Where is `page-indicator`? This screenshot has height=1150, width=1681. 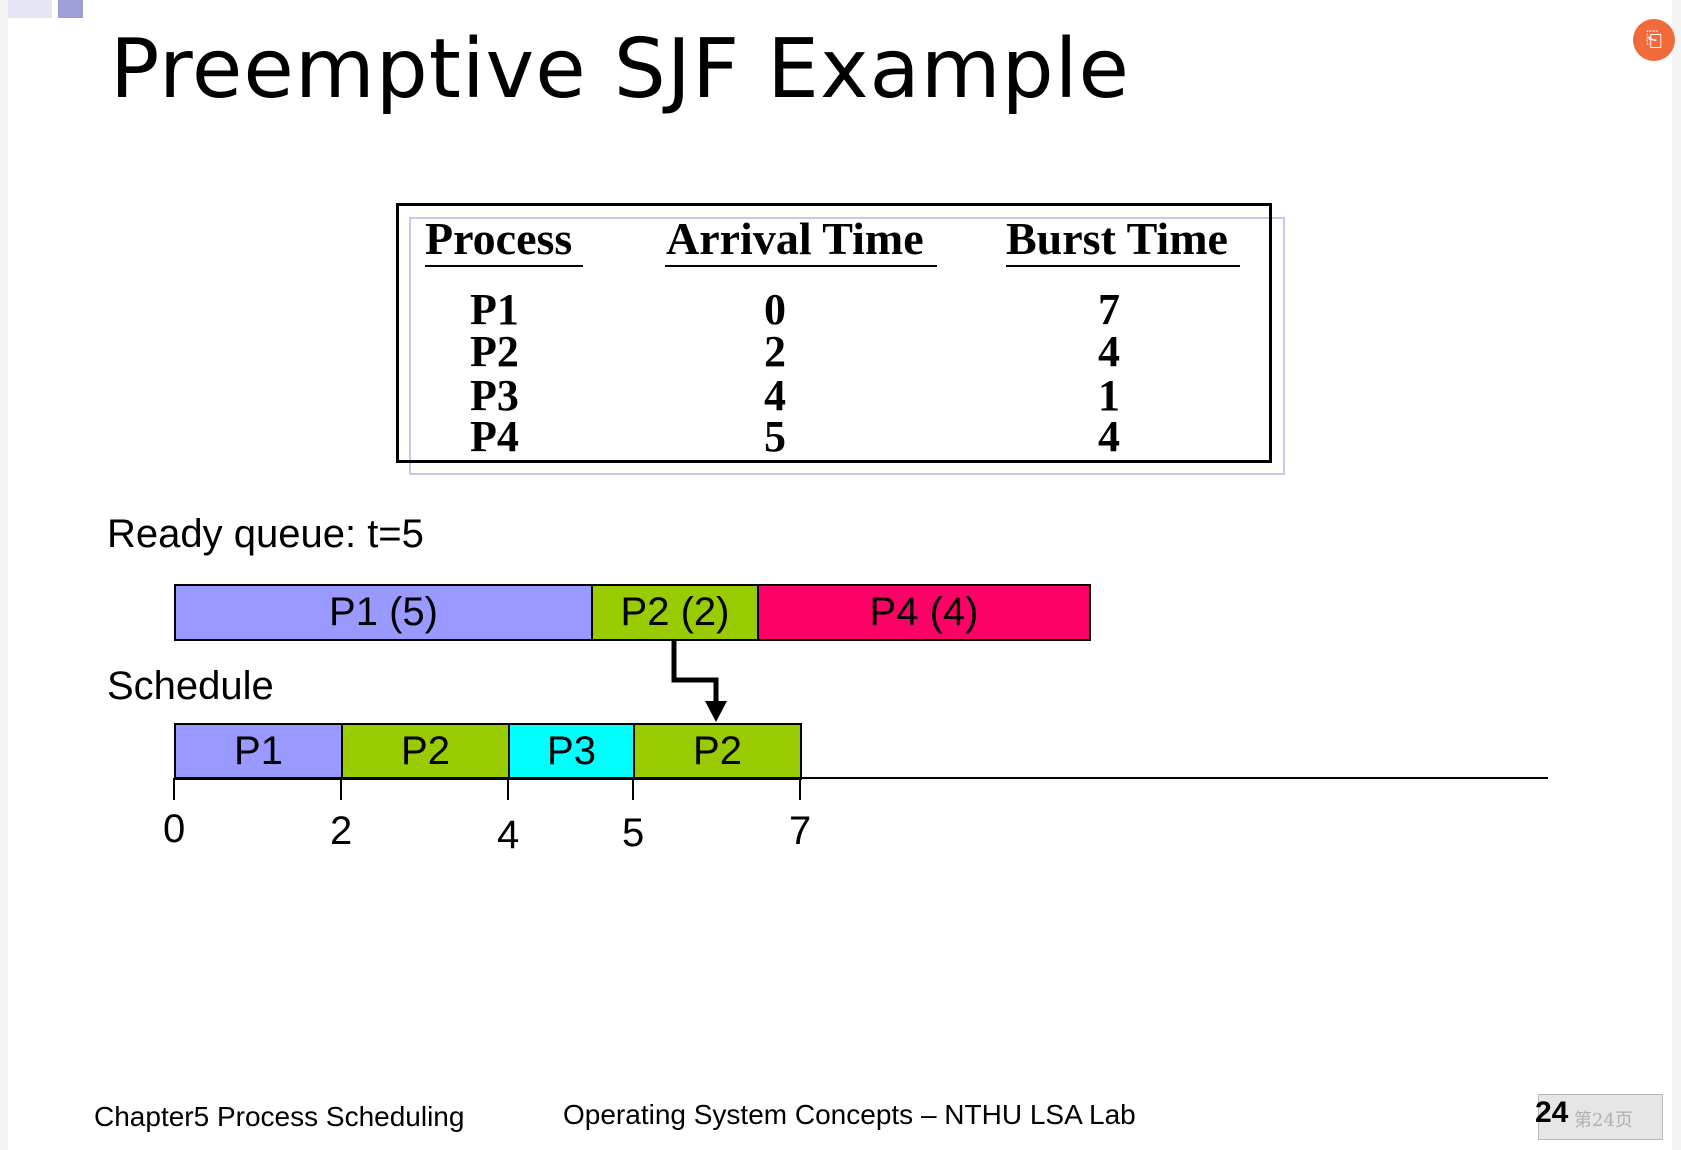
page-indicator is located at coordinates (1600, 1117).